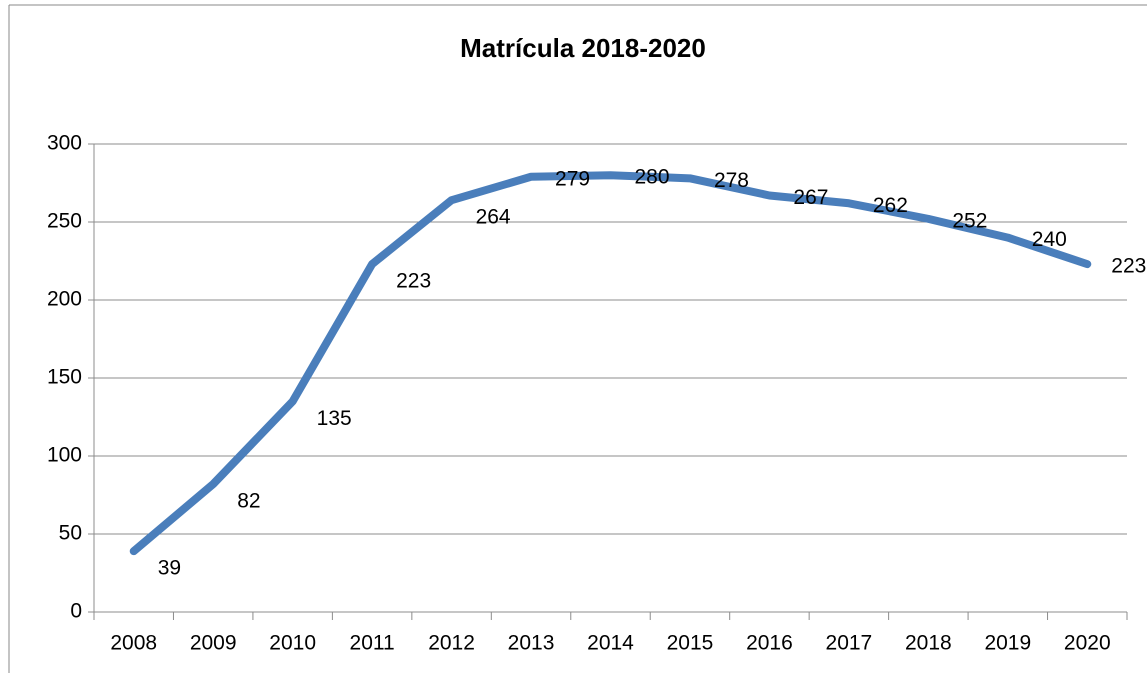 This screenshot has width=1147, height=673. Describe the element at coordinates (1049, 239) in the screenshot. I see `data-label: 240` at that location.